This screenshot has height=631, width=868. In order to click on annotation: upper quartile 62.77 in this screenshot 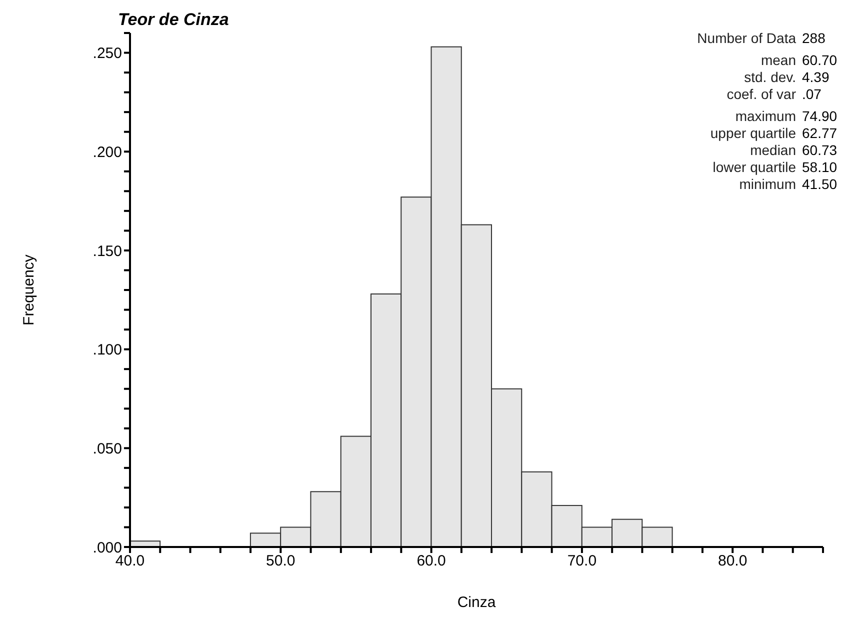, I will do `click(773, 133)`.